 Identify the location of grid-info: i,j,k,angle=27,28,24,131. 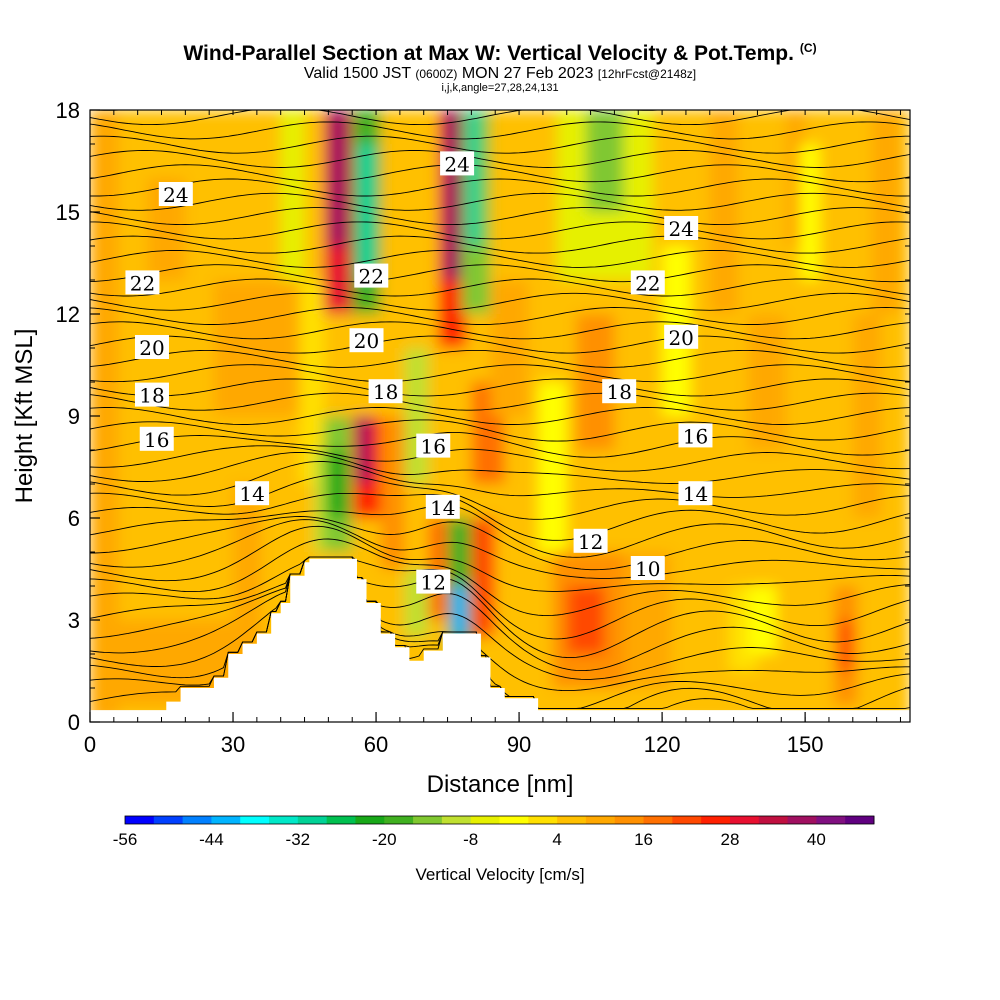
(500, 88).